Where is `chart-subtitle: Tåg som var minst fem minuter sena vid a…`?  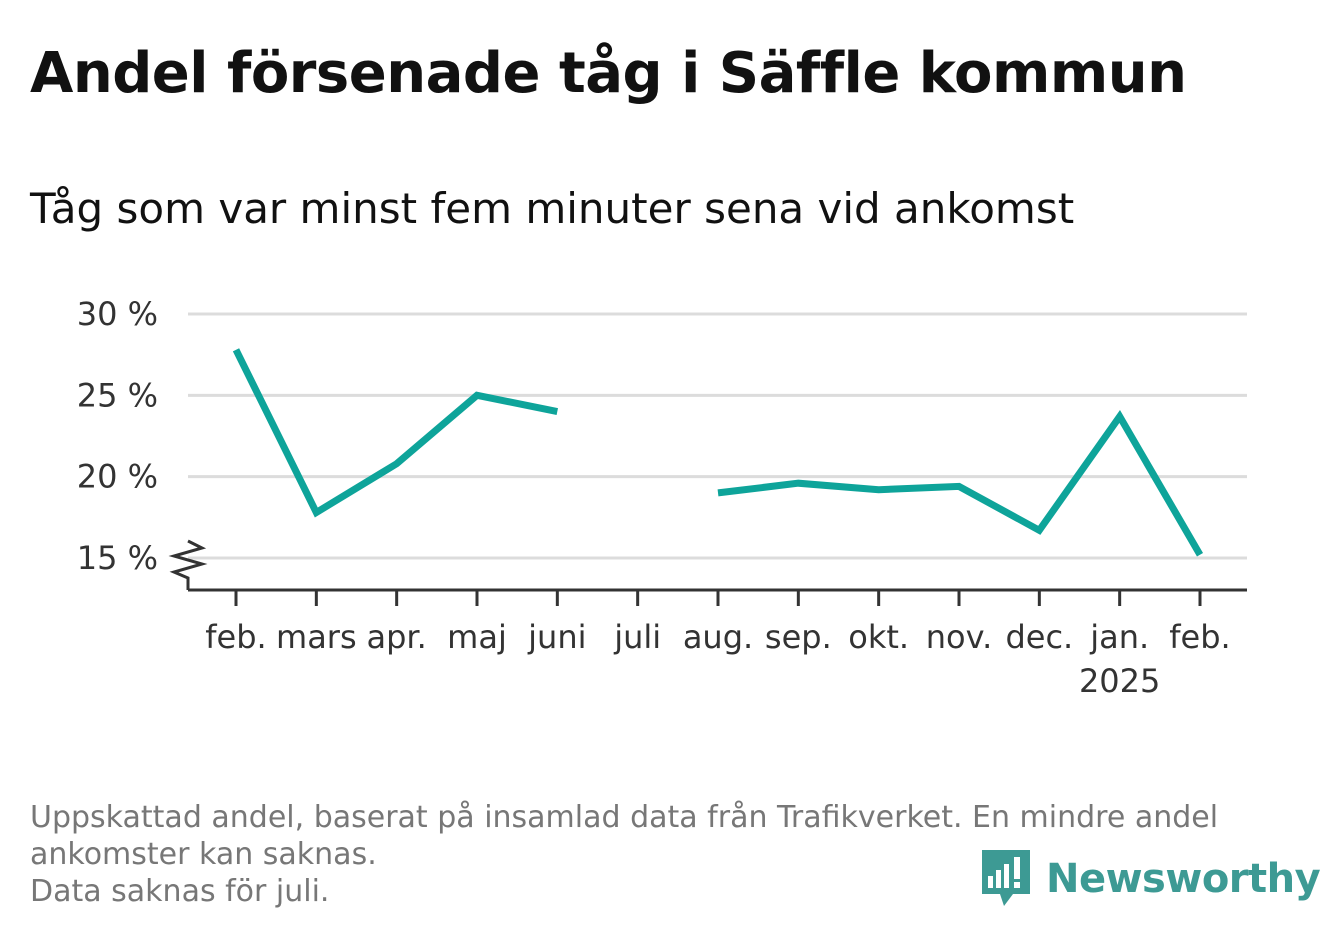 chart-subtitle: Tåg som var minst fem minuter sena vid a… is located at coordinates (552, 208).